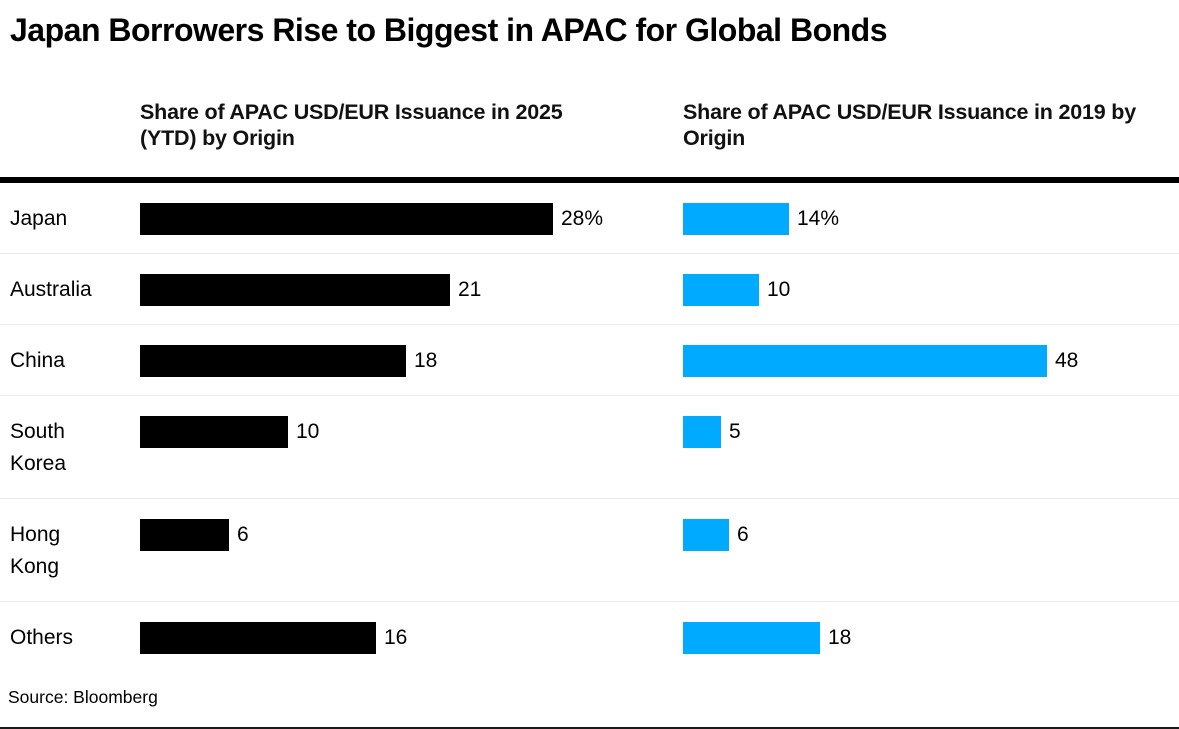  I want to click on bar-cell-2025: 6, so click(411, 535).